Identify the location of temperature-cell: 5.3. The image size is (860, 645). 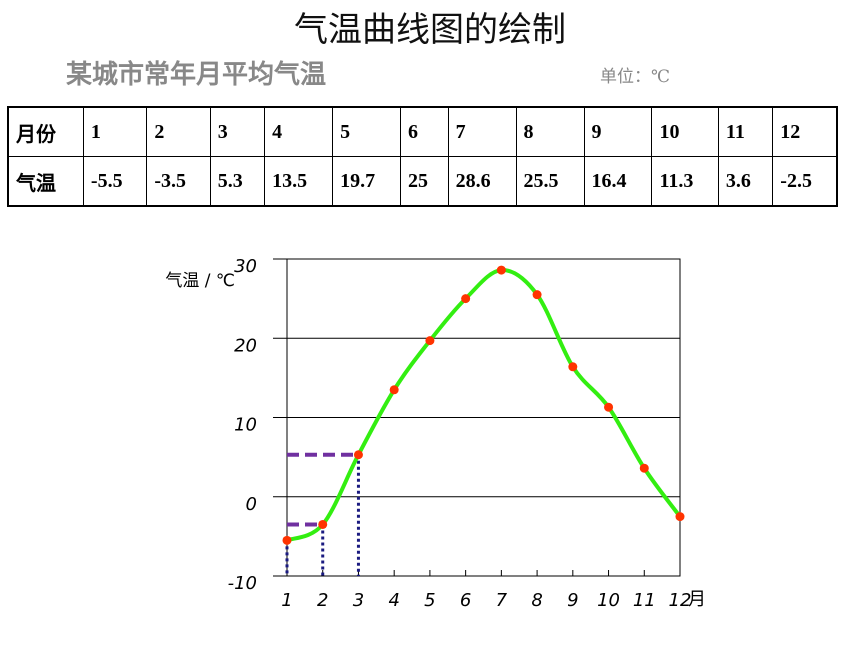
(237, 181).